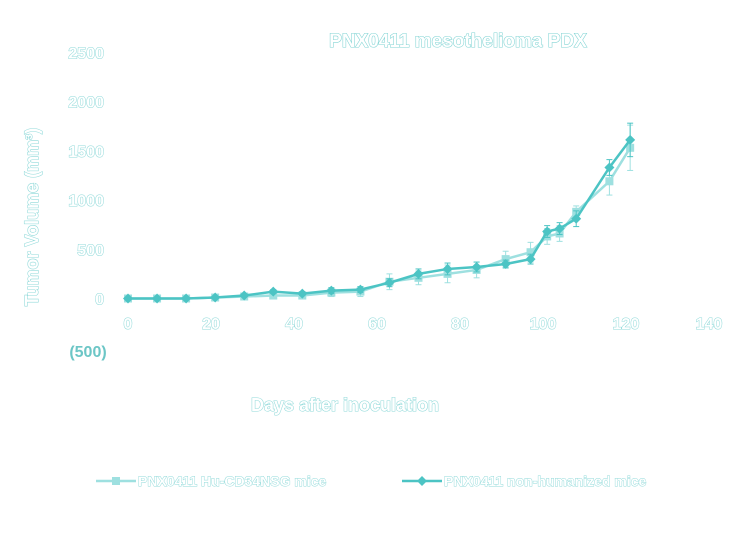 The height and width of the screenshot is (558, 756). Describe the element at coordinates (377, 324) in the screenshot. I see `x-tick-label: 60` at that location.